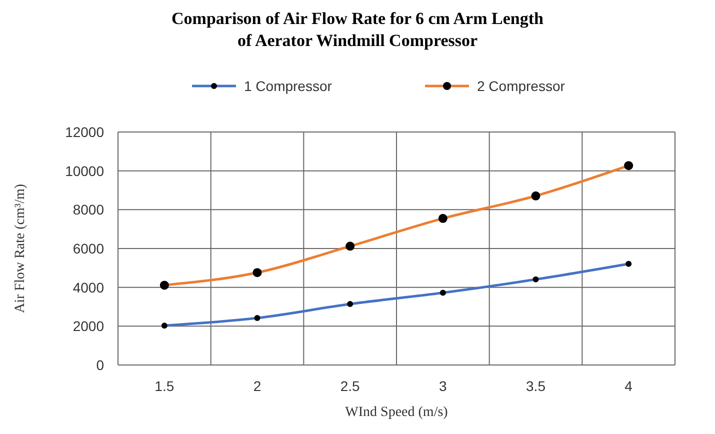  What do you see at coordinates (536, 386) in the screenshot?
I see `x-tick-label: 3.5` at bounding box center [536, 386].